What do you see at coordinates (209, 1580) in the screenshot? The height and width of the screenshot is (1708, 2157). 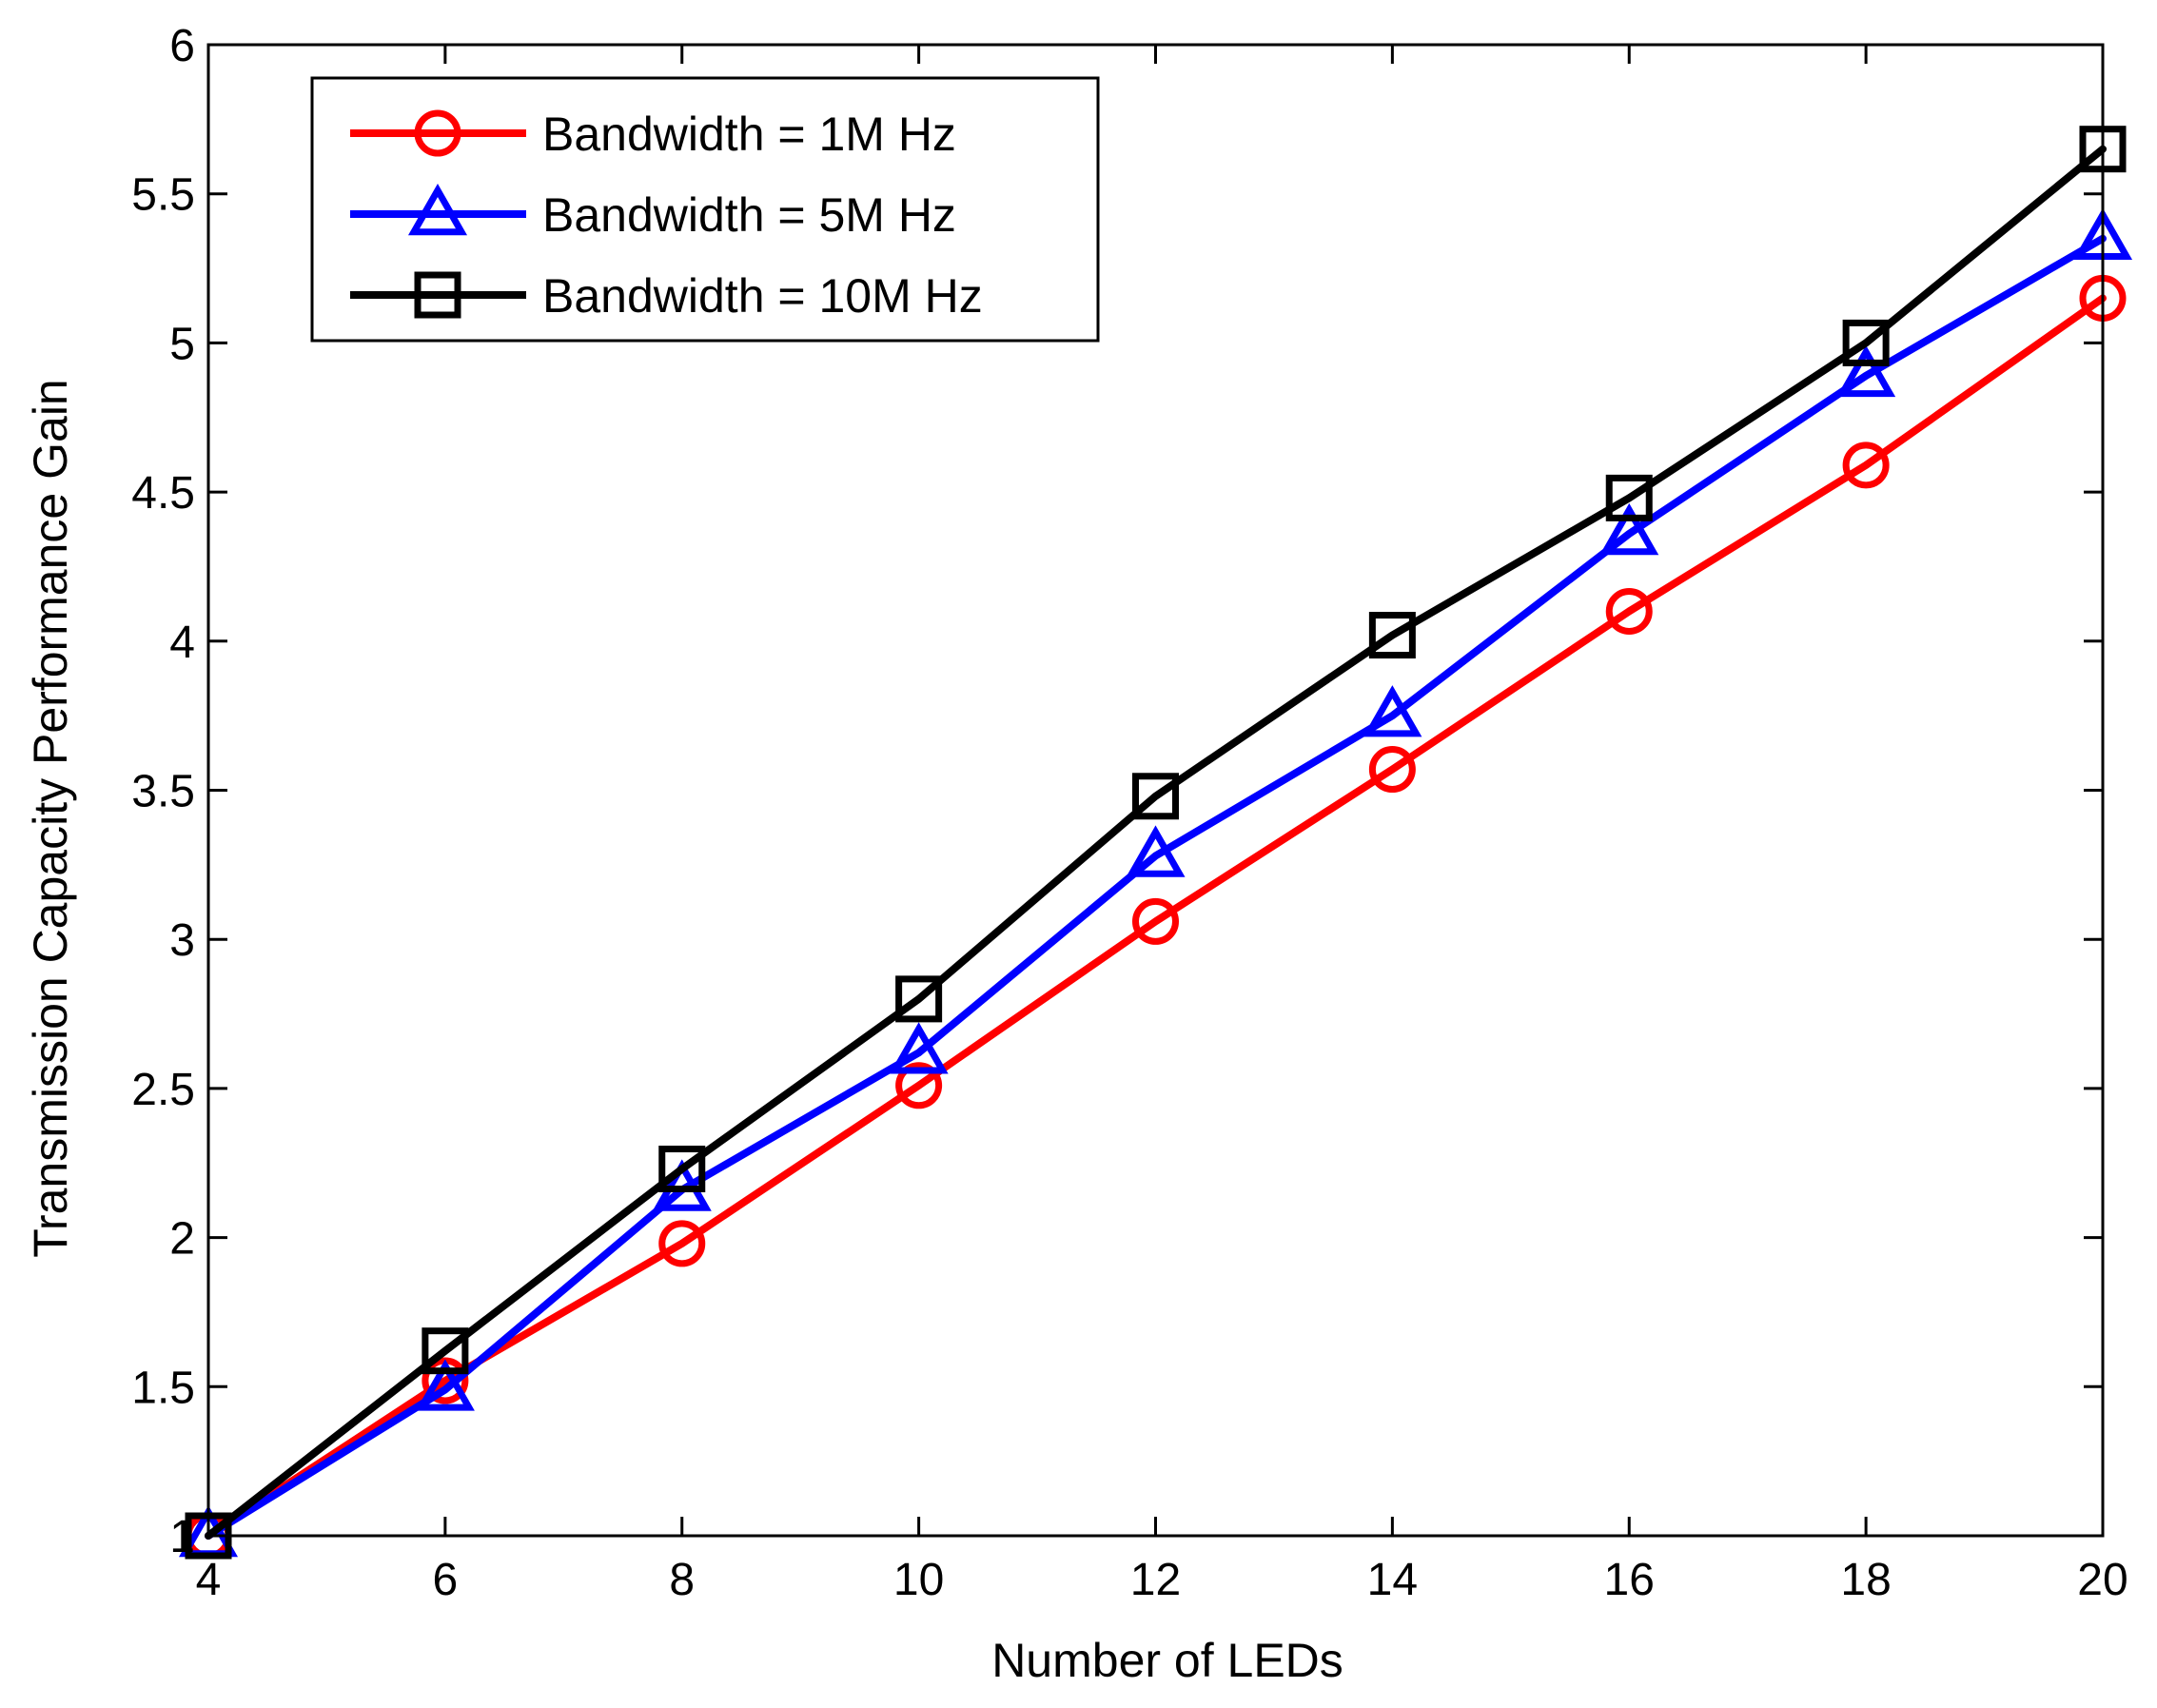 I see `x-tick-label: 4` at bounding box center [209, 1580].